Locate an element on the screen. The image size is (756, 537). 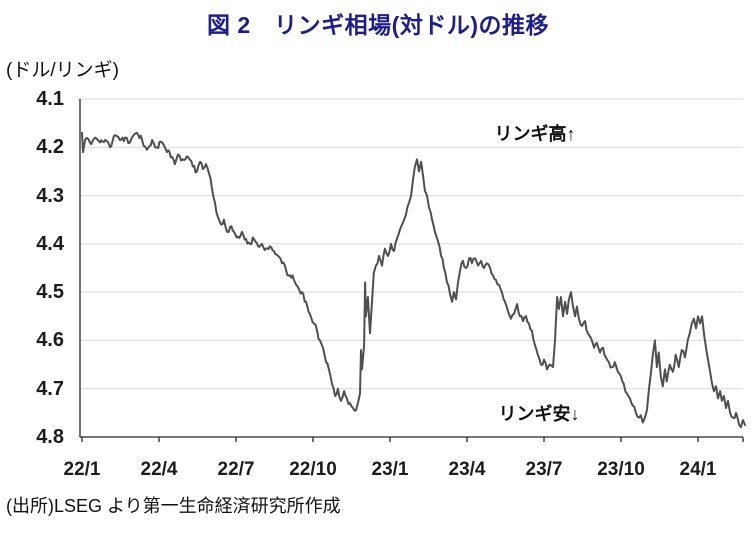
annotation-ringgit-high: リンギ高↑ is located at coordinates (535, 134).